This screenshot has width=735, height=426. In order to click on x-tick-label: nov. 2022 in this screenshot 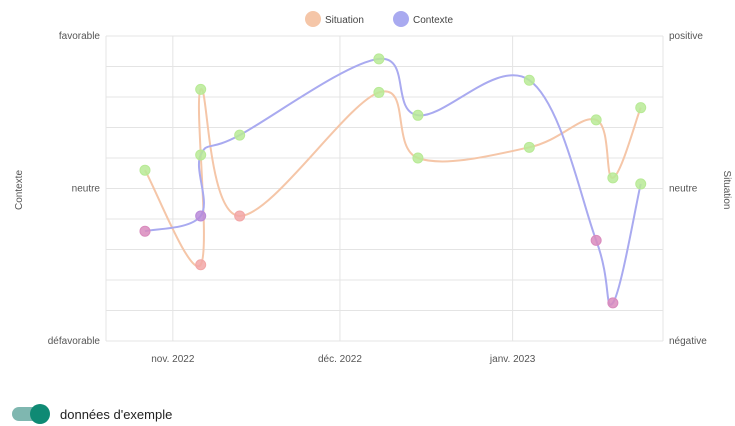, I will do `click(173, 359)`.